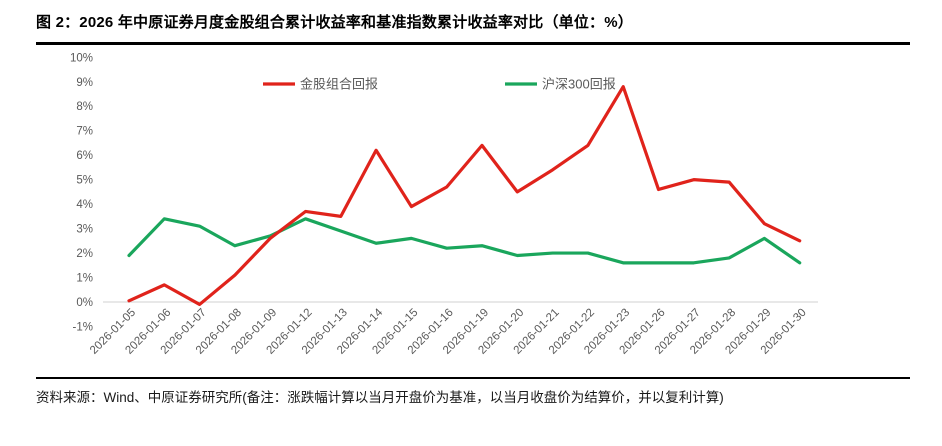  What do you see at coordinates (81, 58) in the screenshot?
I see `y-axis-tick-label: 10%` at bounding box center [81, 58].